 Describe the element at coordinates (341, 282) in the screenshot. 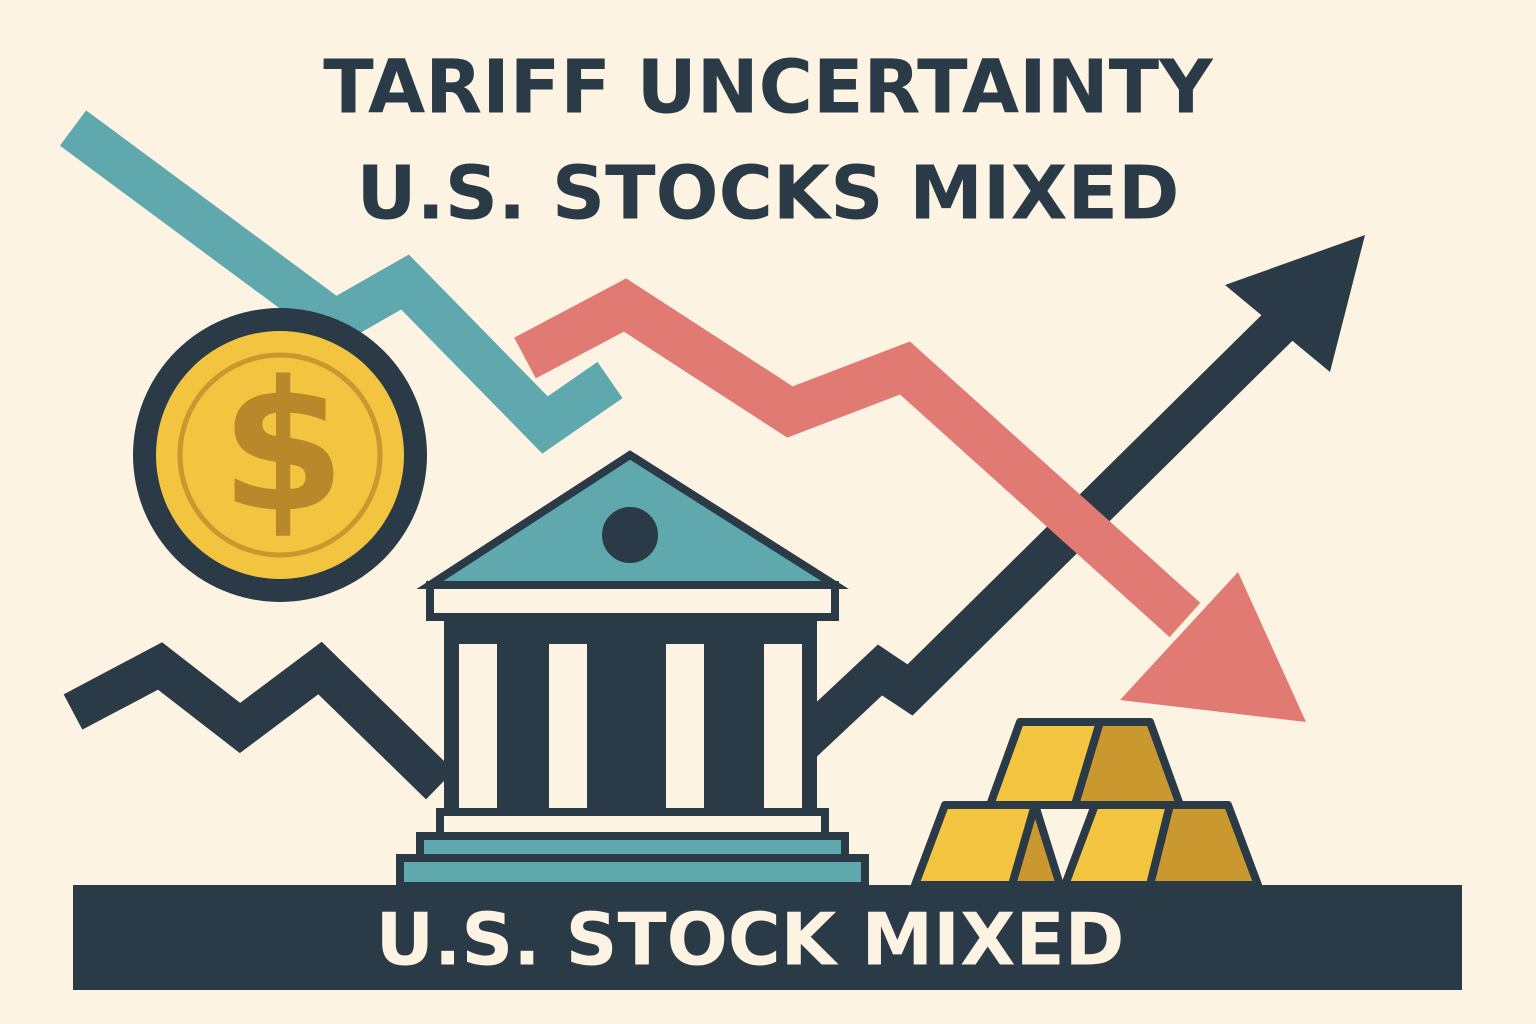

I see `teal-trend-line` at that location.